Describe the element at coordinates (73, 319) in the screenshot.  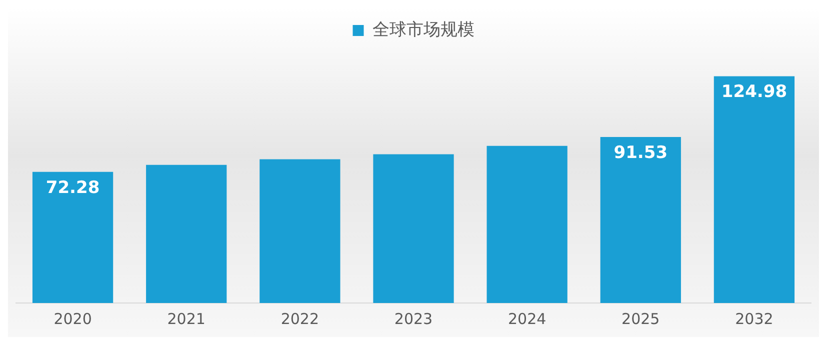
I see `x-tick-label: 2020` at that location.